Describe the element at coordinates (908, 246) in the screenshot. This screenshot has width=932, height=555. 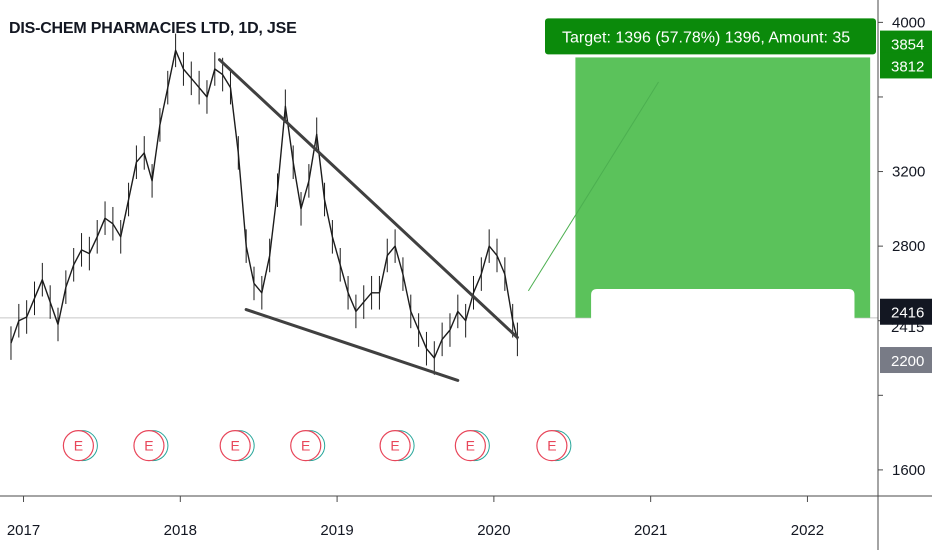
I see `y-tick-label: 2800` at that location.